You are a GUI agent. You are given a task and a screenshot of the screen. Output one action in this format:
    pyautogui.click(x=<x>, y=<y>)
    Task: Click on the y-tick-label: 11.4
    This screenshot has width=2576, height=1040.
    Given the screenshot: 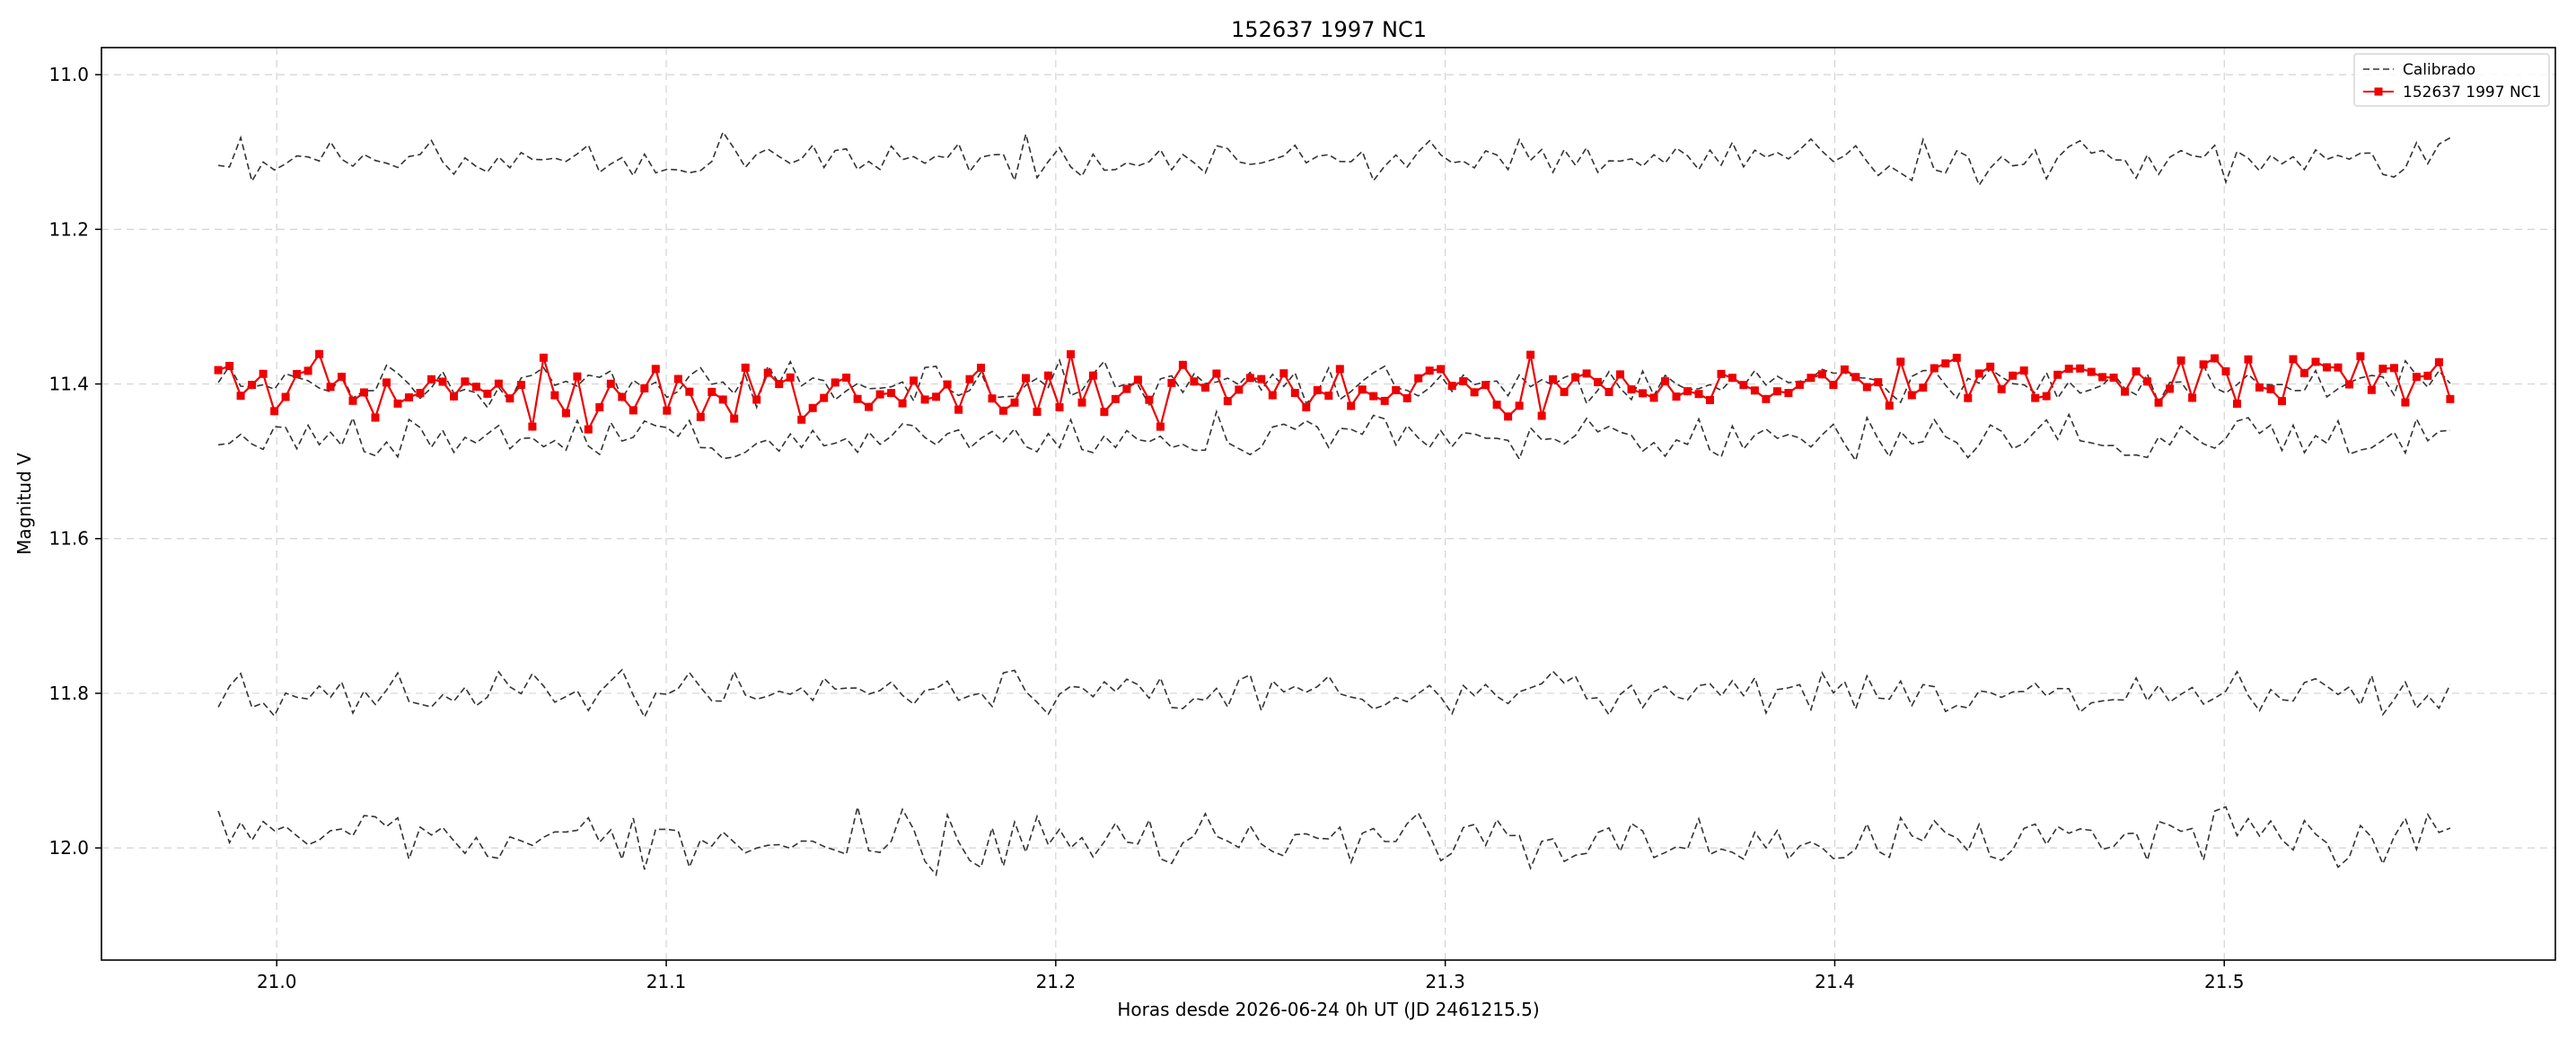 What is the action you would take?
    pyautogui.click(x=68, y=385)
    